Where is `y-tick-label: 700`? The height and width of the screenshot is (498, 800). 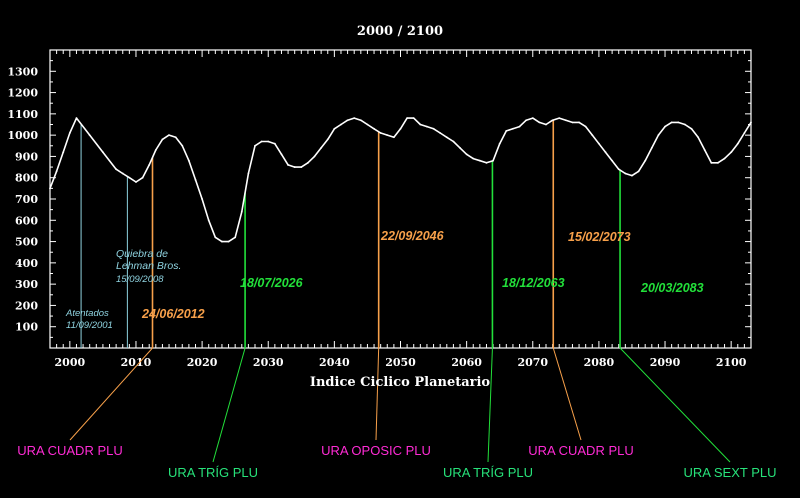
y-tick-label: 700 is located at coordinates (26, 199).